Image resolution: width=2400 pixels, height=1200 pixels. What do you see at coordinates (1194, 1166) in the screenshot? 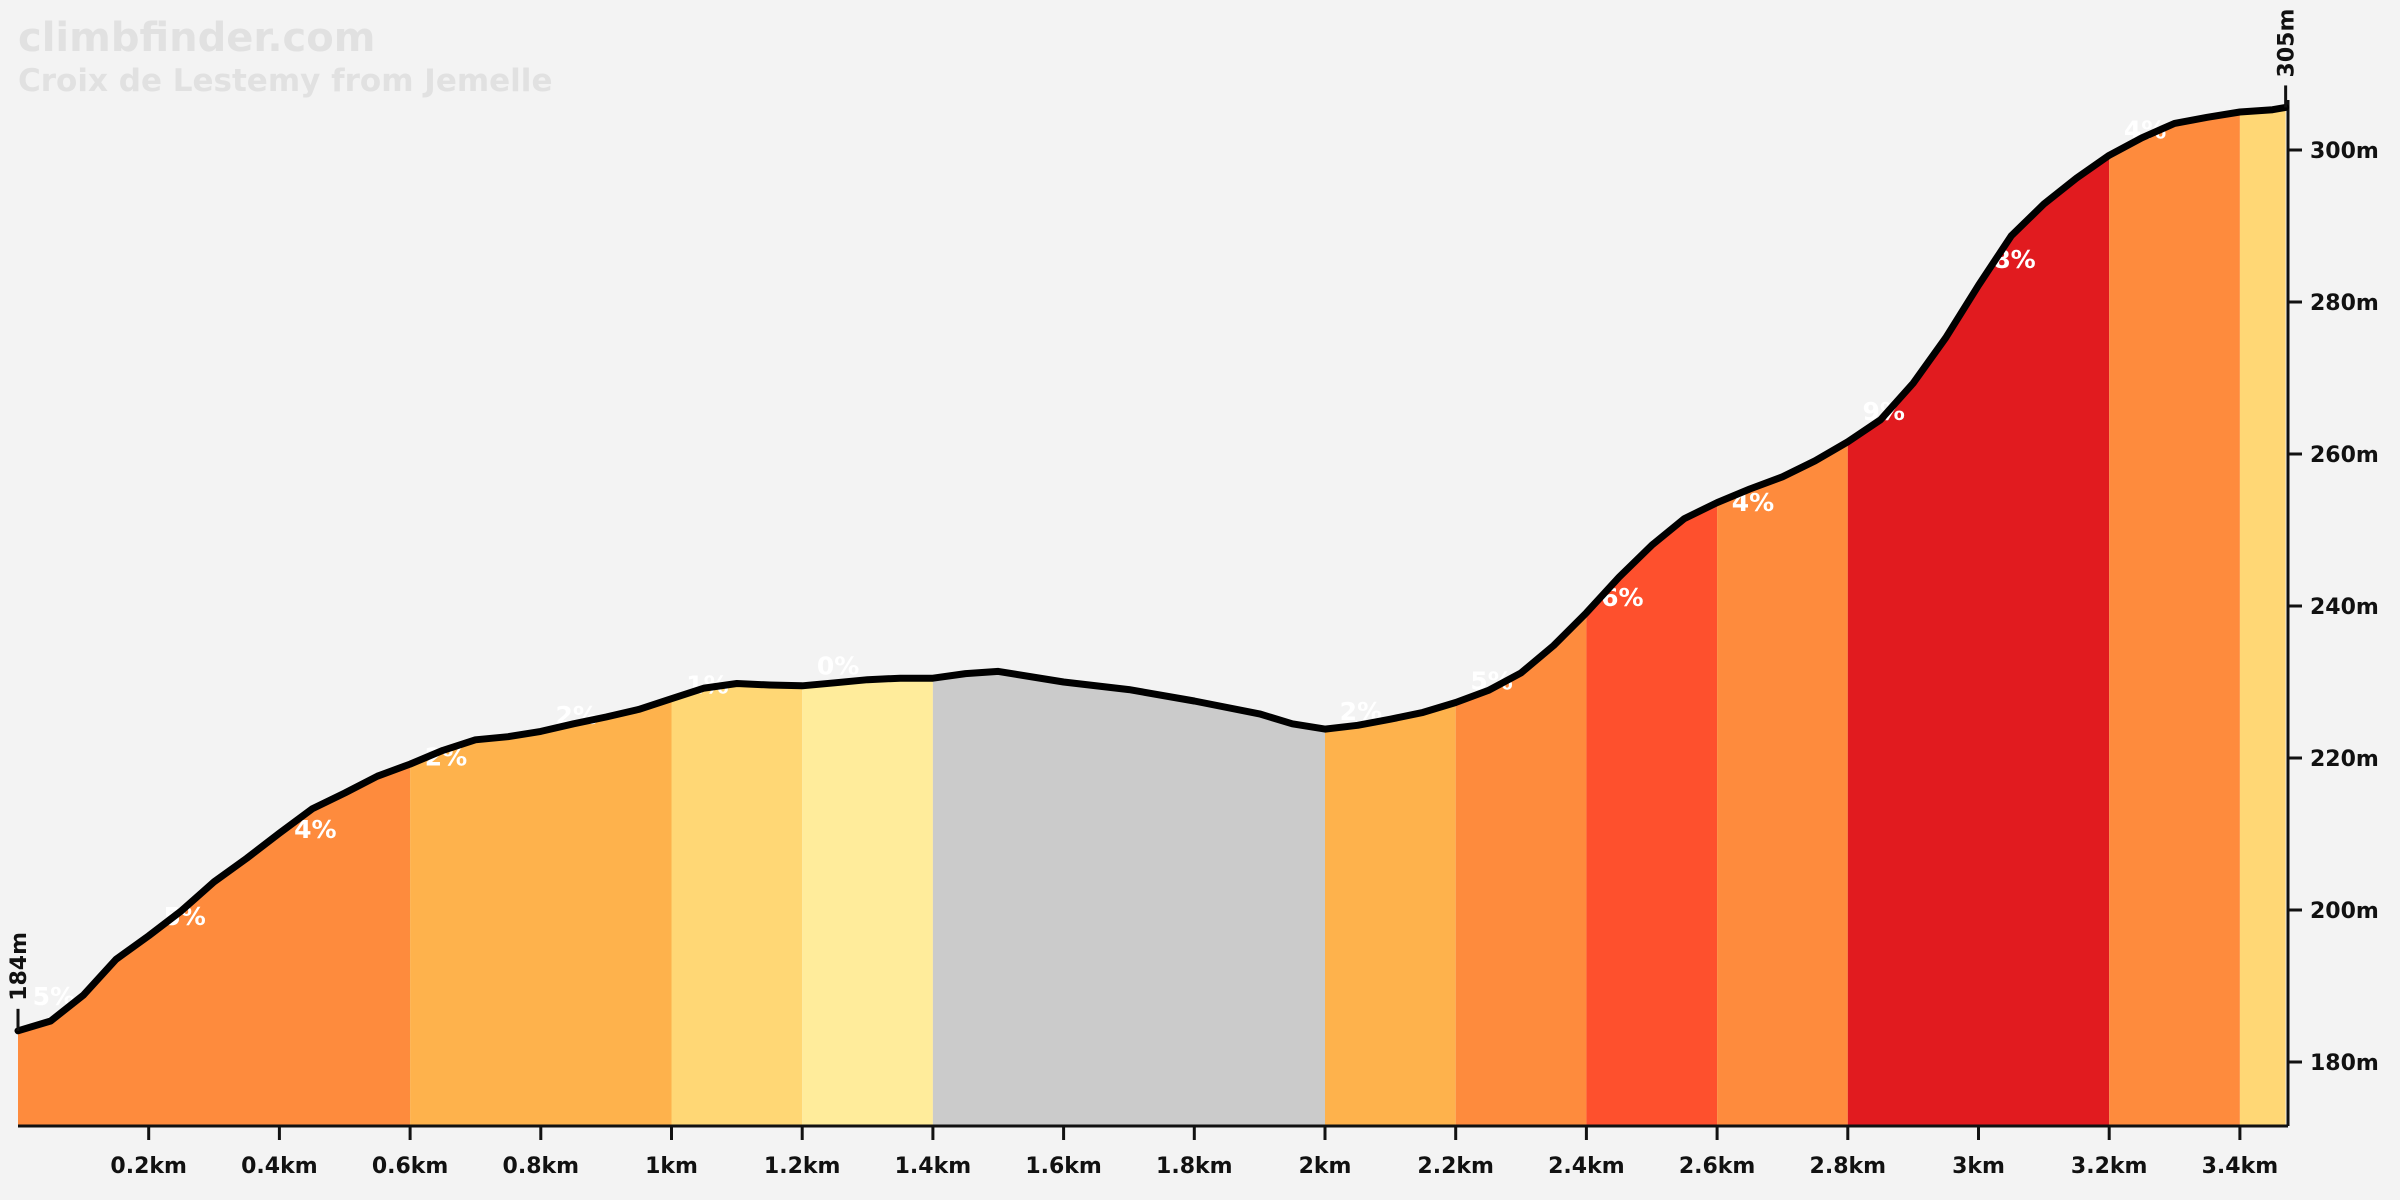
I see `x-tick-label: 1.8km` at bounding box center [1194, 1166].